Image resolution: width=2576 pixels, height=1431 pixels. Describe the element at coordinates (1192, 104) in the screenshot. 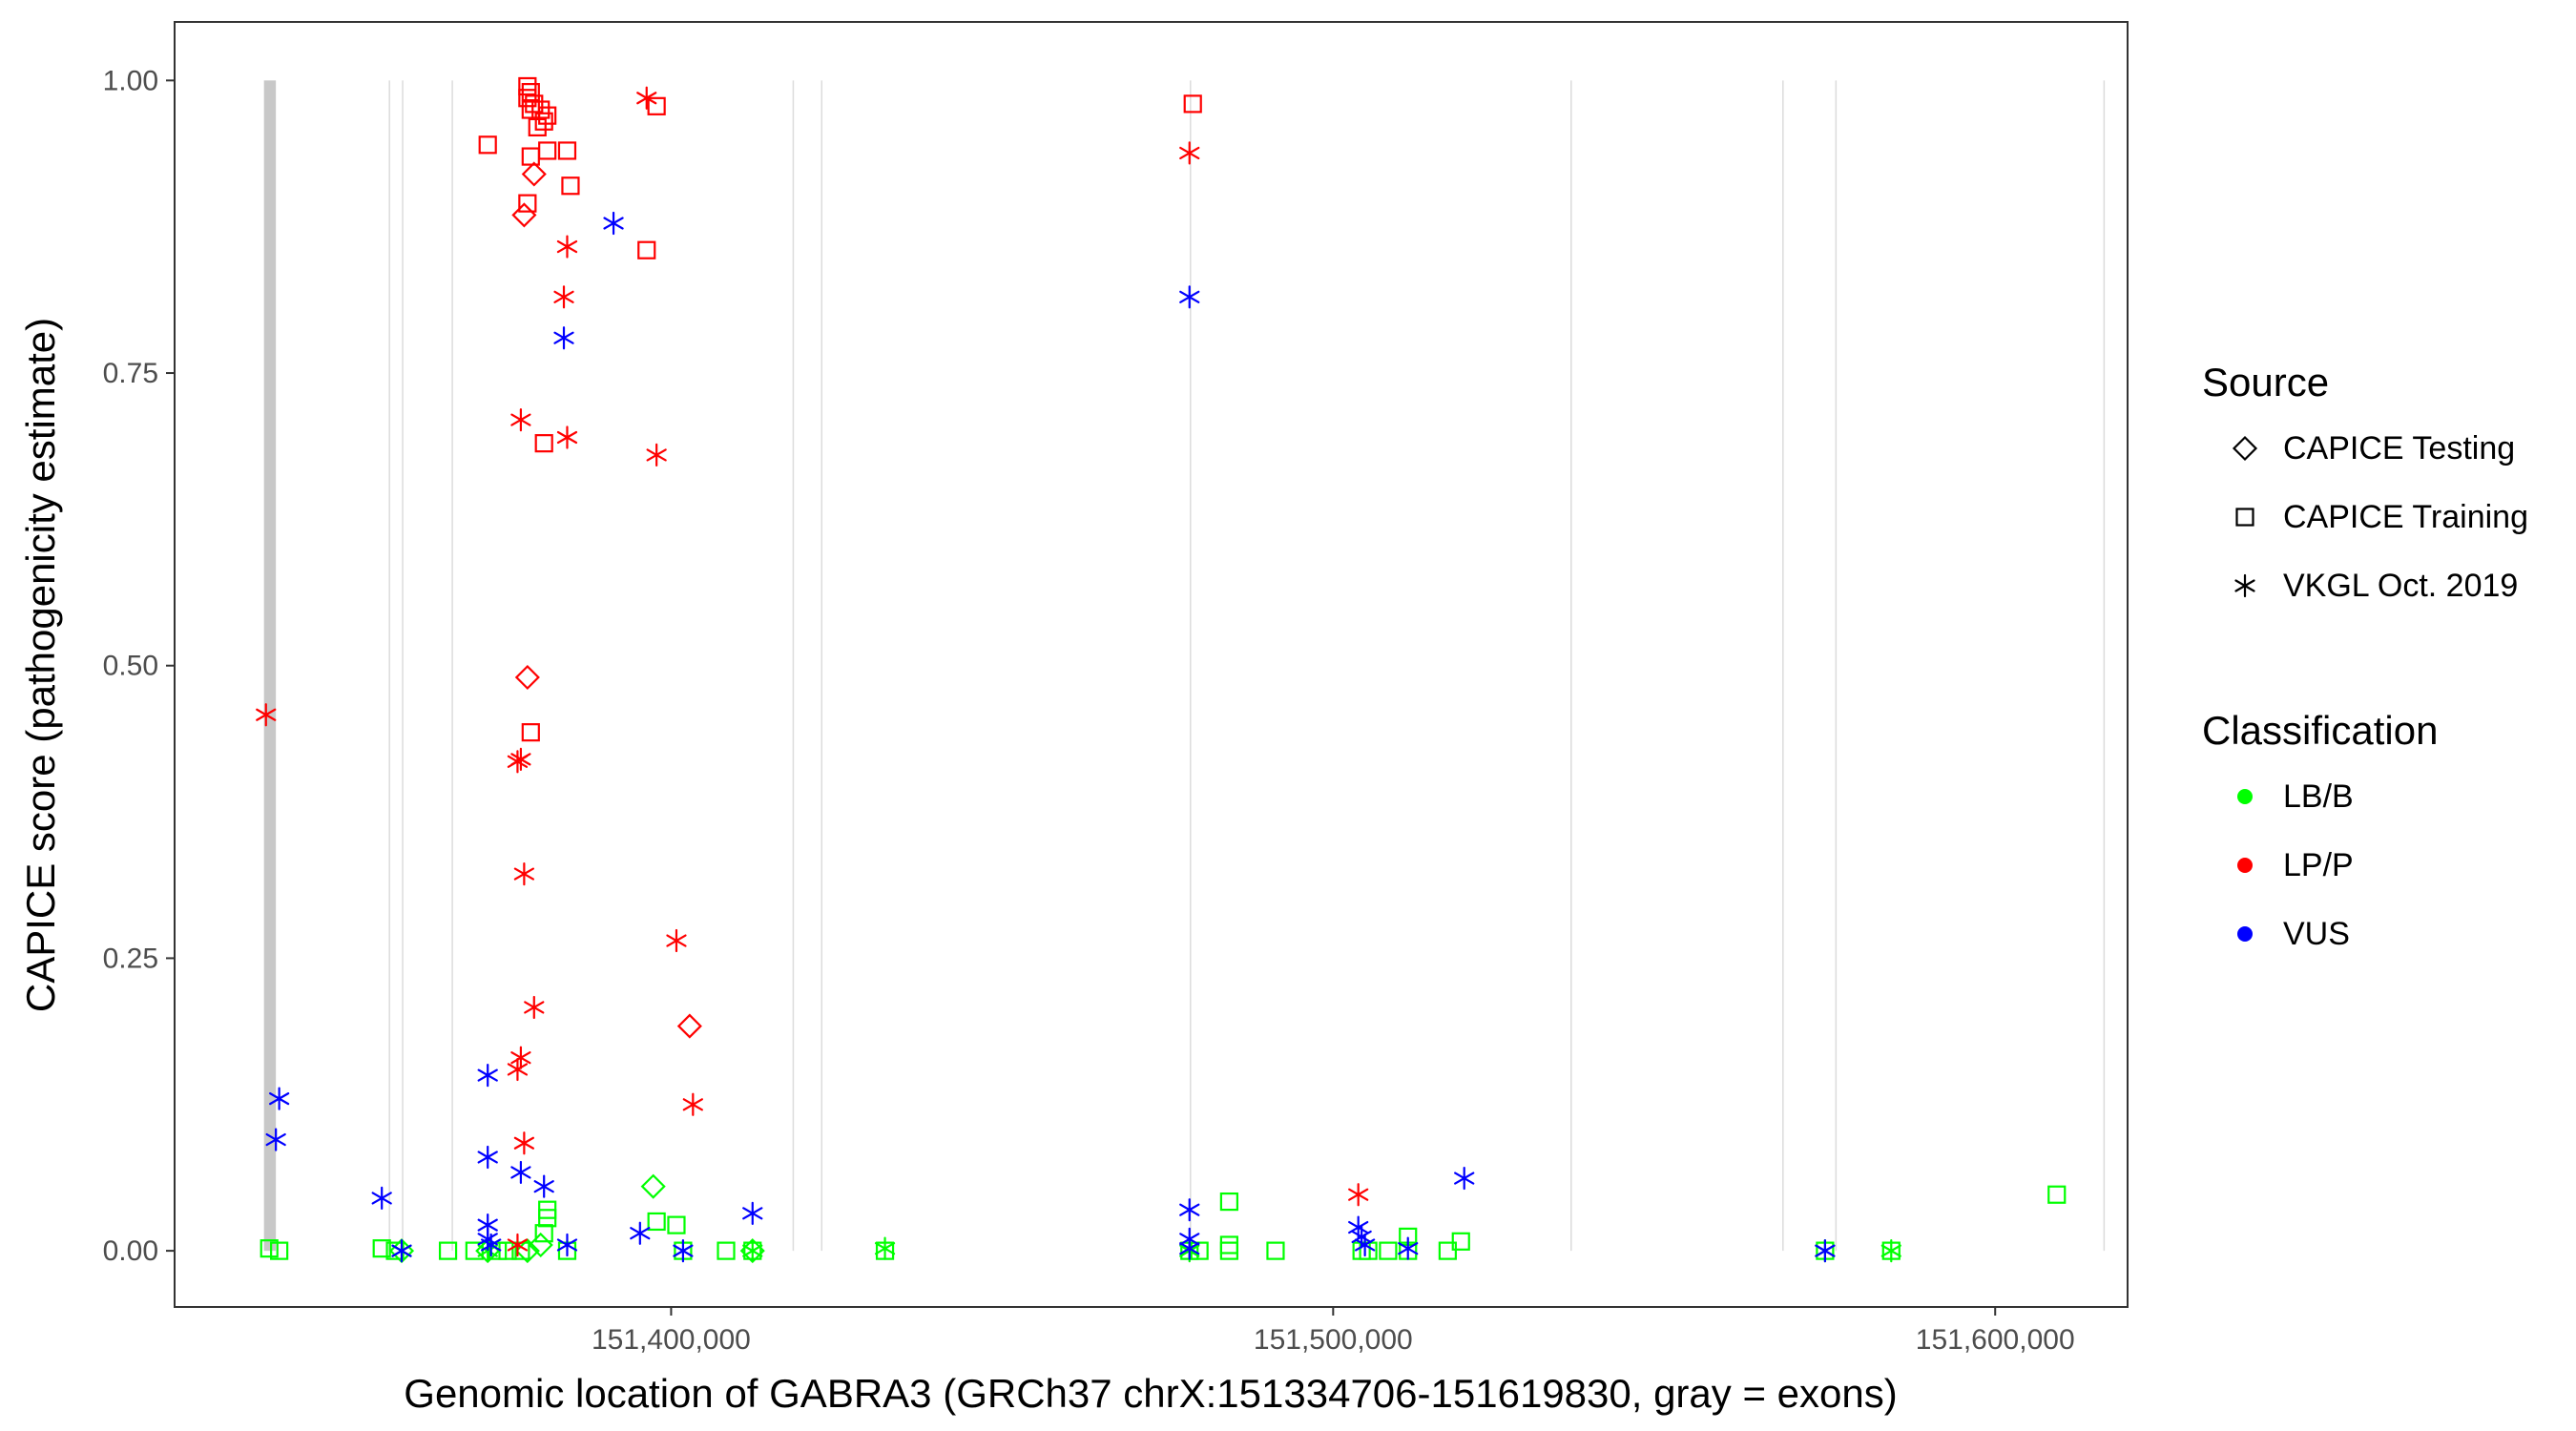

I see `point-lp-p-square-19-mark` at that location.